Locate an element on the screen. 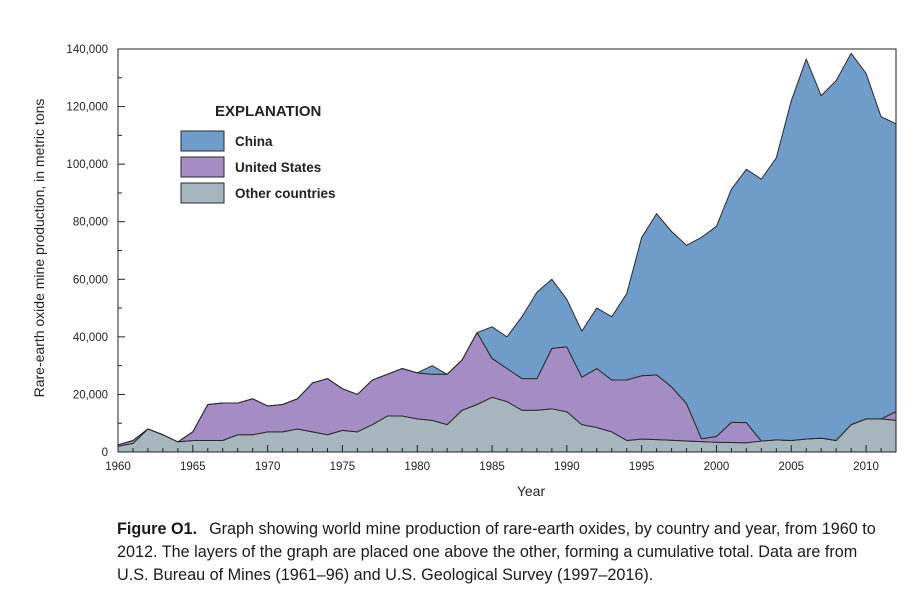  x-tick-label: 1980 is located at coordinates (417, 467).